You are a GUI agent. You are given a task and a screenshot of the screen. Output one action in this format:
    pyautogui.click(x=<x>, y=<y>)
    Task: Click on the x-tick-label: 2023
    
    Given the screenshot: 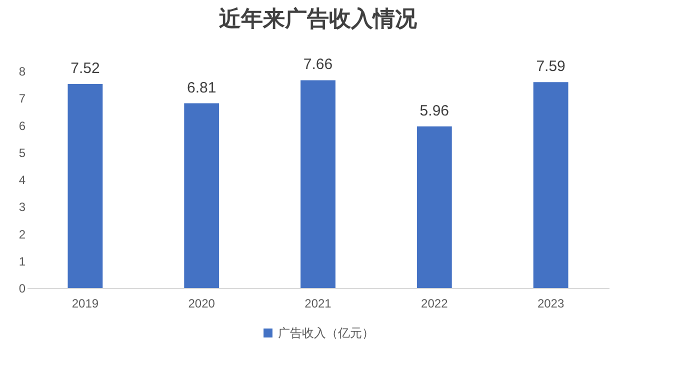 What is the action you would take?
    pyautogui.click(x=550, y=303)
    